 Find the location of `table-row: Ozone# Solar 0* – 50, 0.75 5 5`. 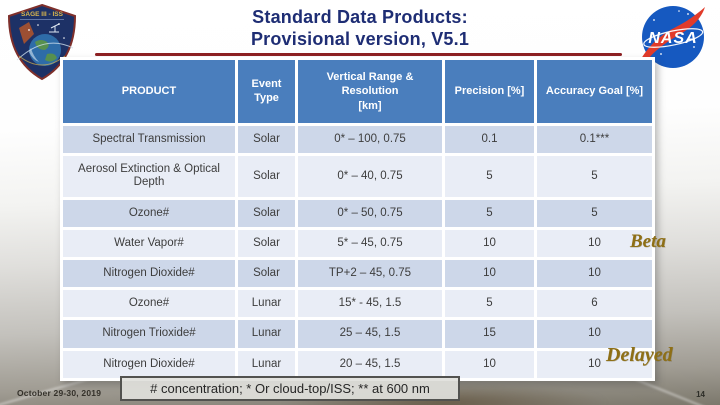

table-row: Ozone# Solar 0* – 50, 0.75 5 5 is located at coordinates (357, 213).